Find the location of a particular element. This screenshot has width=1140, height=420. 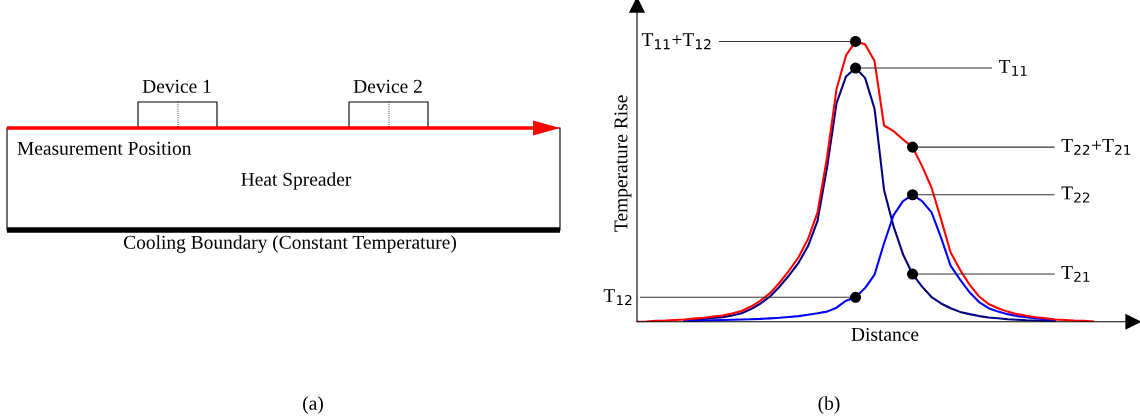

annotation: T$_{11}$ is located at coordinates (1012, 67).